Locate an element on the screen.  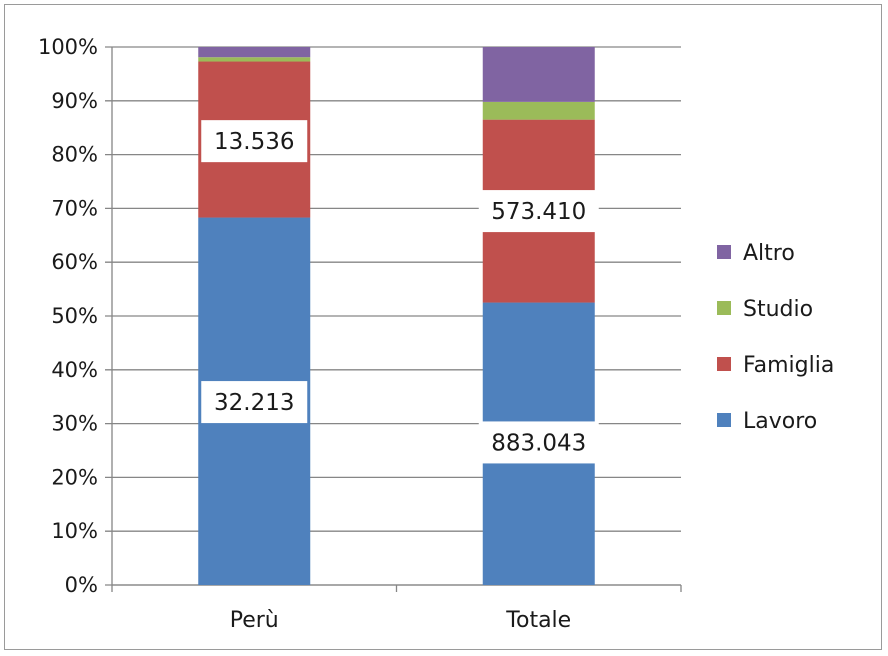
data-label: 883.043 is located at coordinates (538, 443).